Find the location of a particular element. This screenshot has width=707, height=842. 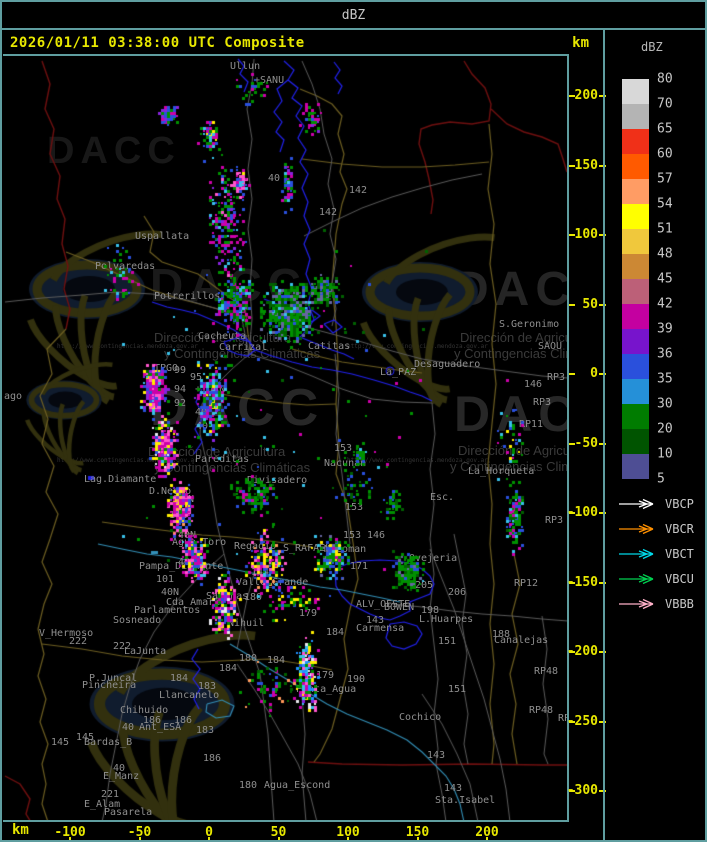

x-axis-tick-label: 100 is located at coordinates (348, 832).